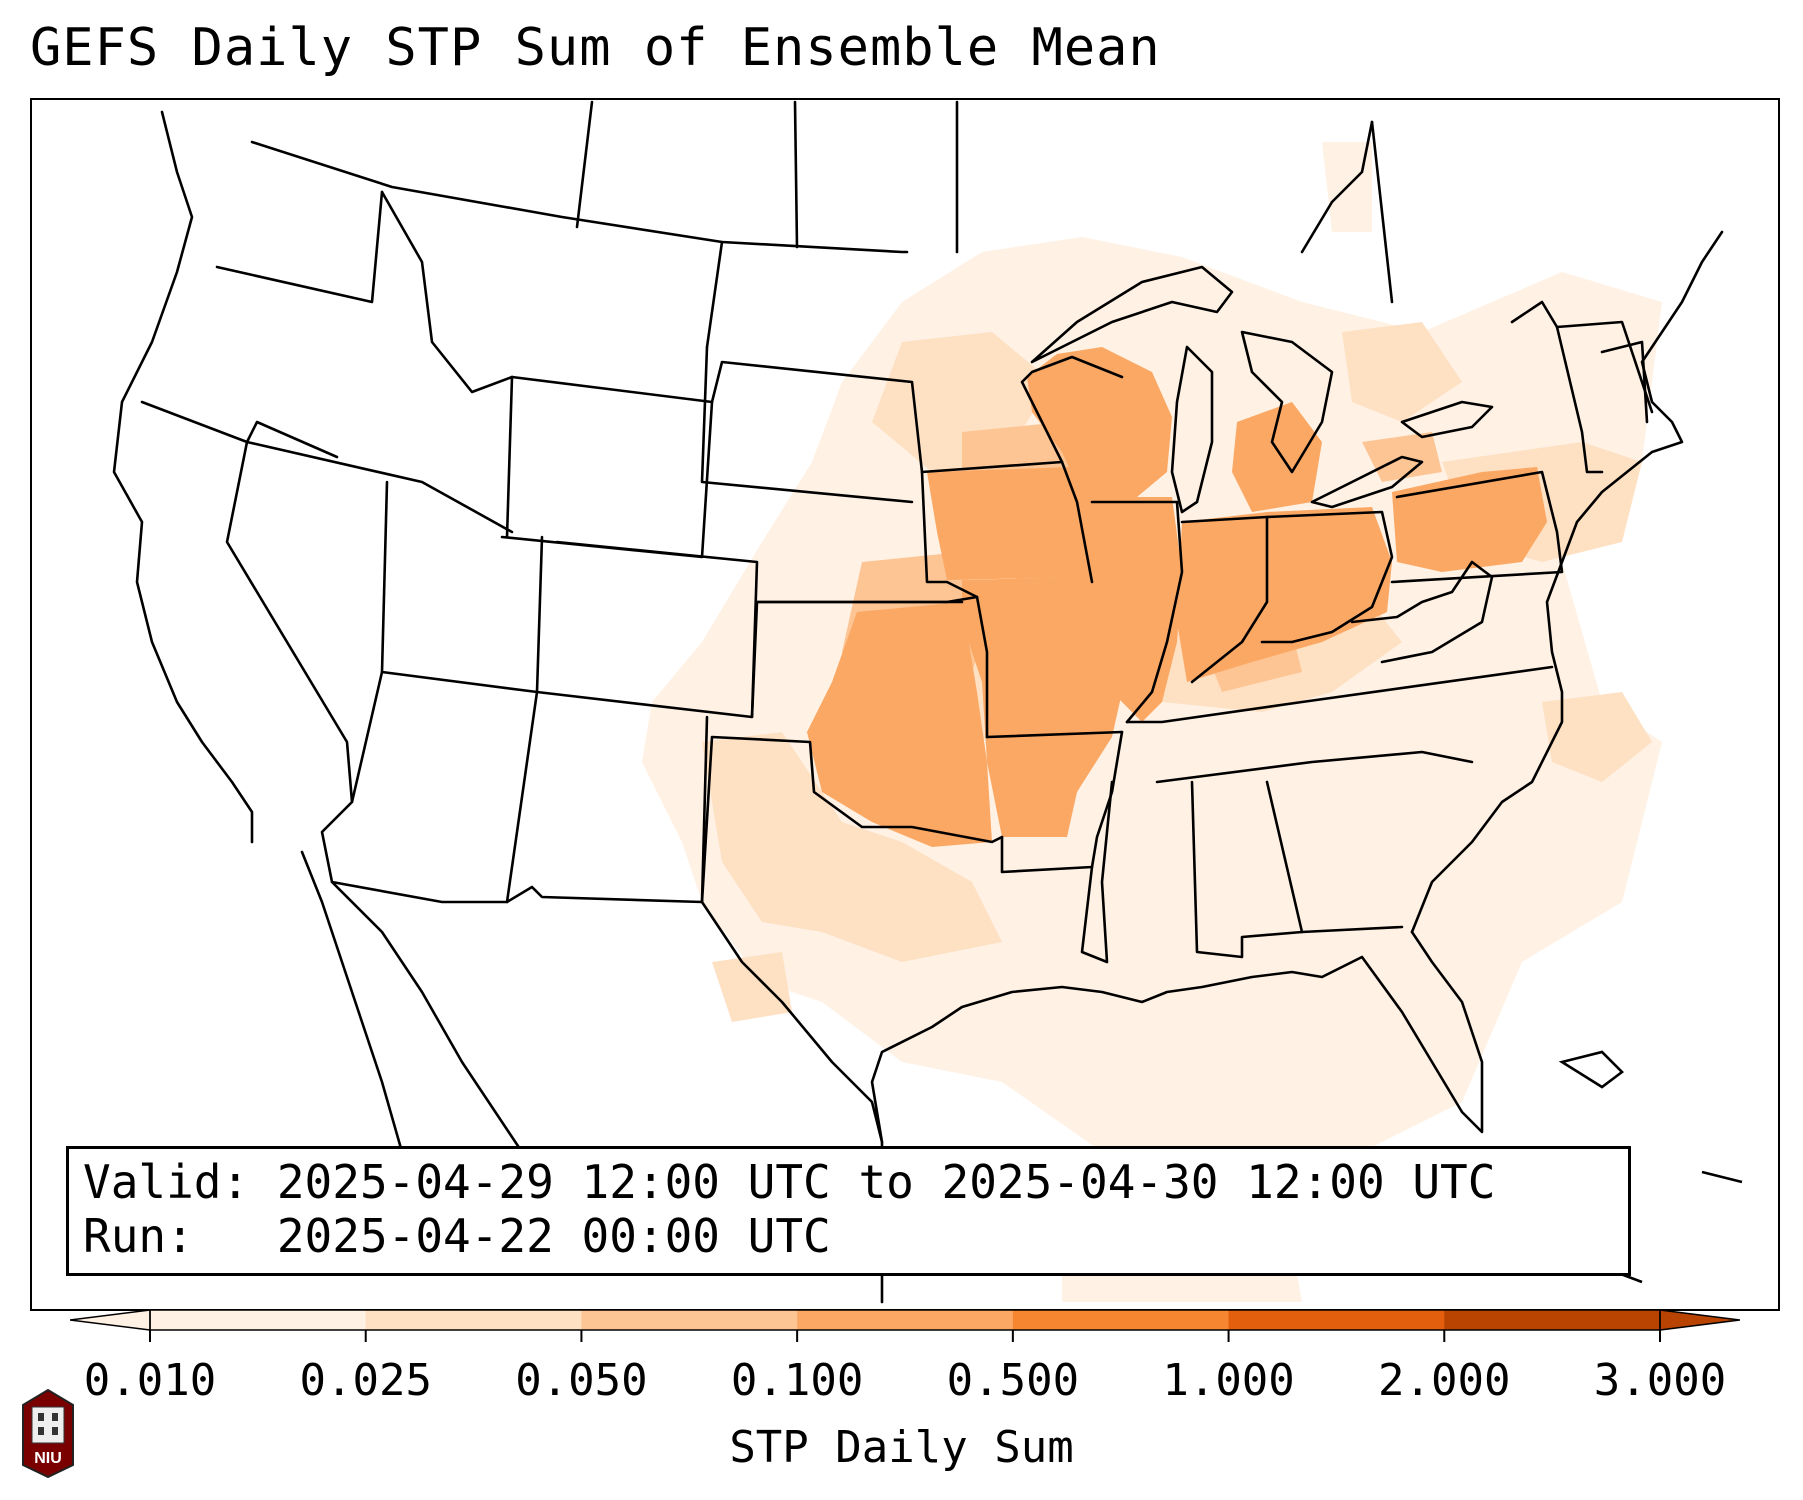 The image size is (1803, 1500). Describe the element at coordinates (1228, 1380) in the screenshot. I see `colorbar-tick-label: 1.000` at that location.